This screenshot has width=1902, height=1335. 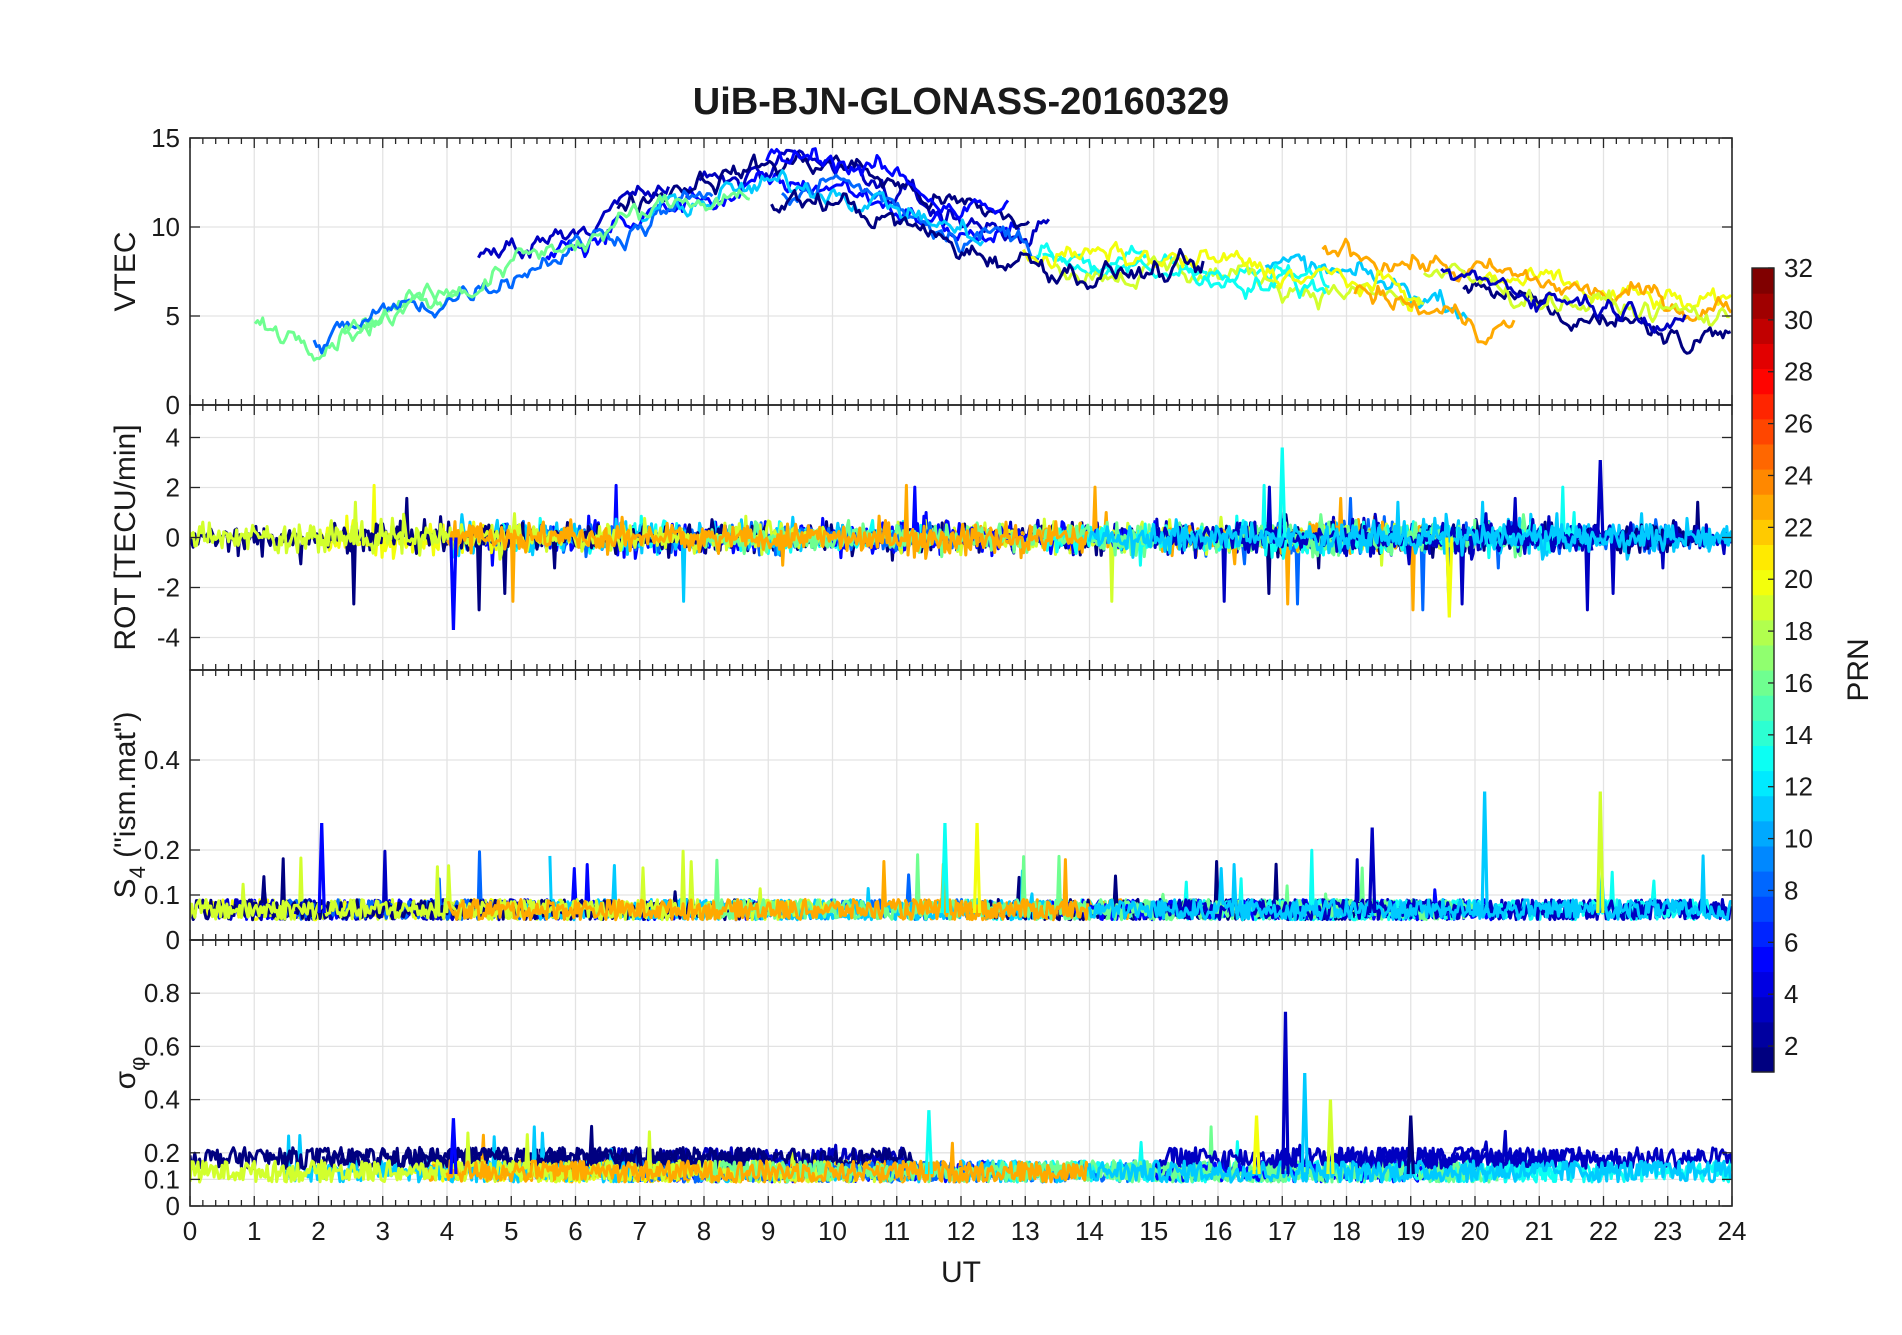 I want to click on colorbar-tick-label: 8, so click(x=1791, y=890).